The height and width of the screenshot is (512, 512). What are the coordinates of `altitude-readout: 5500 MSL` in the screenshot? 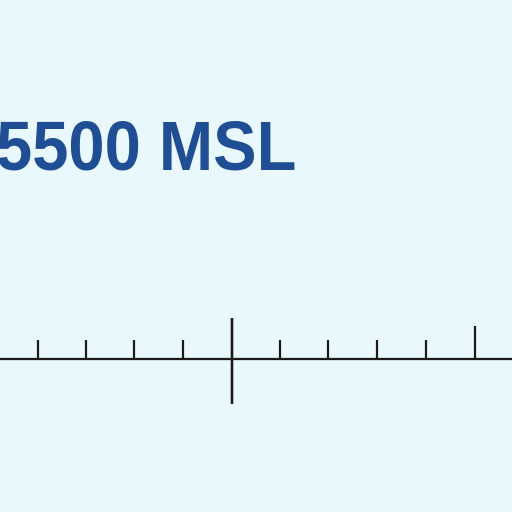 It's located at (148, 146).